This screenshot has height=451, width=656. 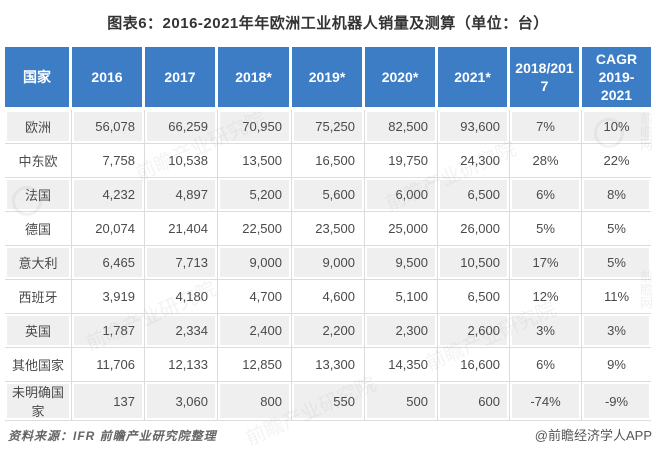 I want to click on column-header-2019: 2019*, so click(x=328, y=78).